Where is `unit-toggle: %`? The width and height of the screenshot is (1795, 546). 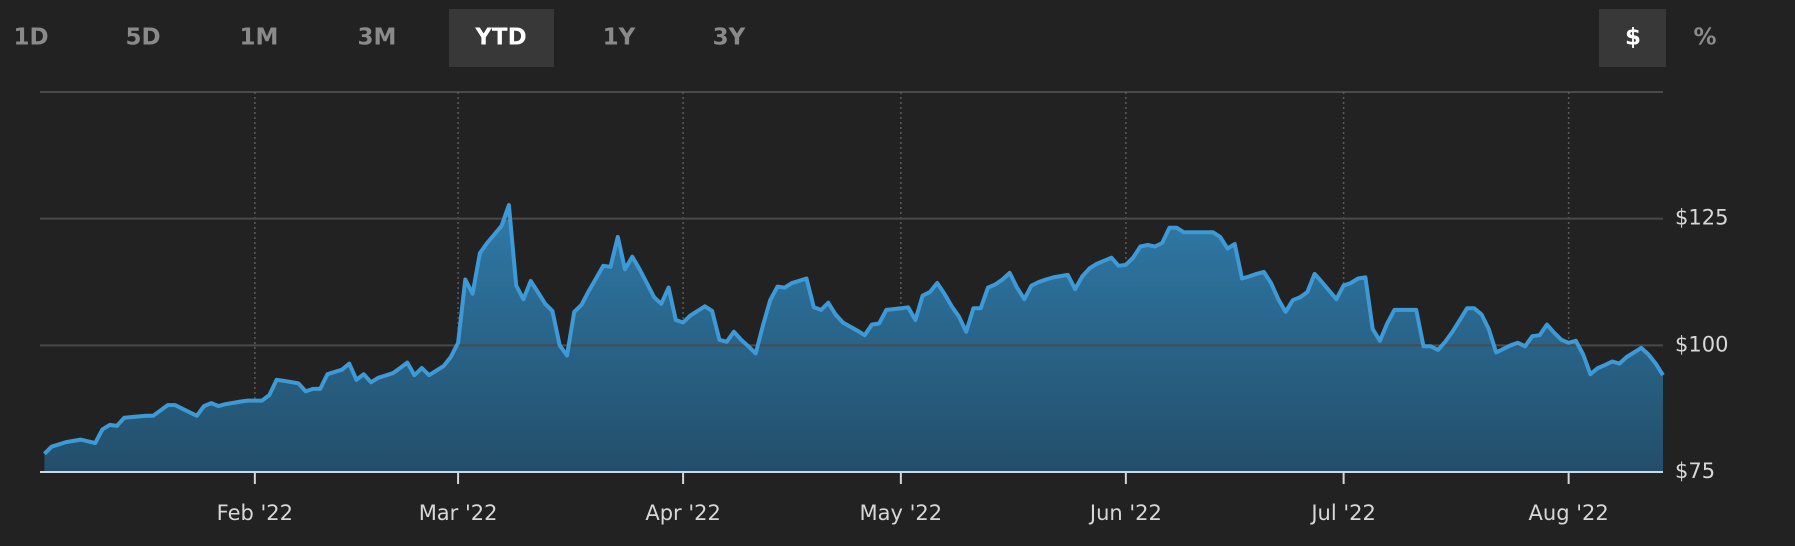
unit-toggle: % is located at coordinates (1704, 38).